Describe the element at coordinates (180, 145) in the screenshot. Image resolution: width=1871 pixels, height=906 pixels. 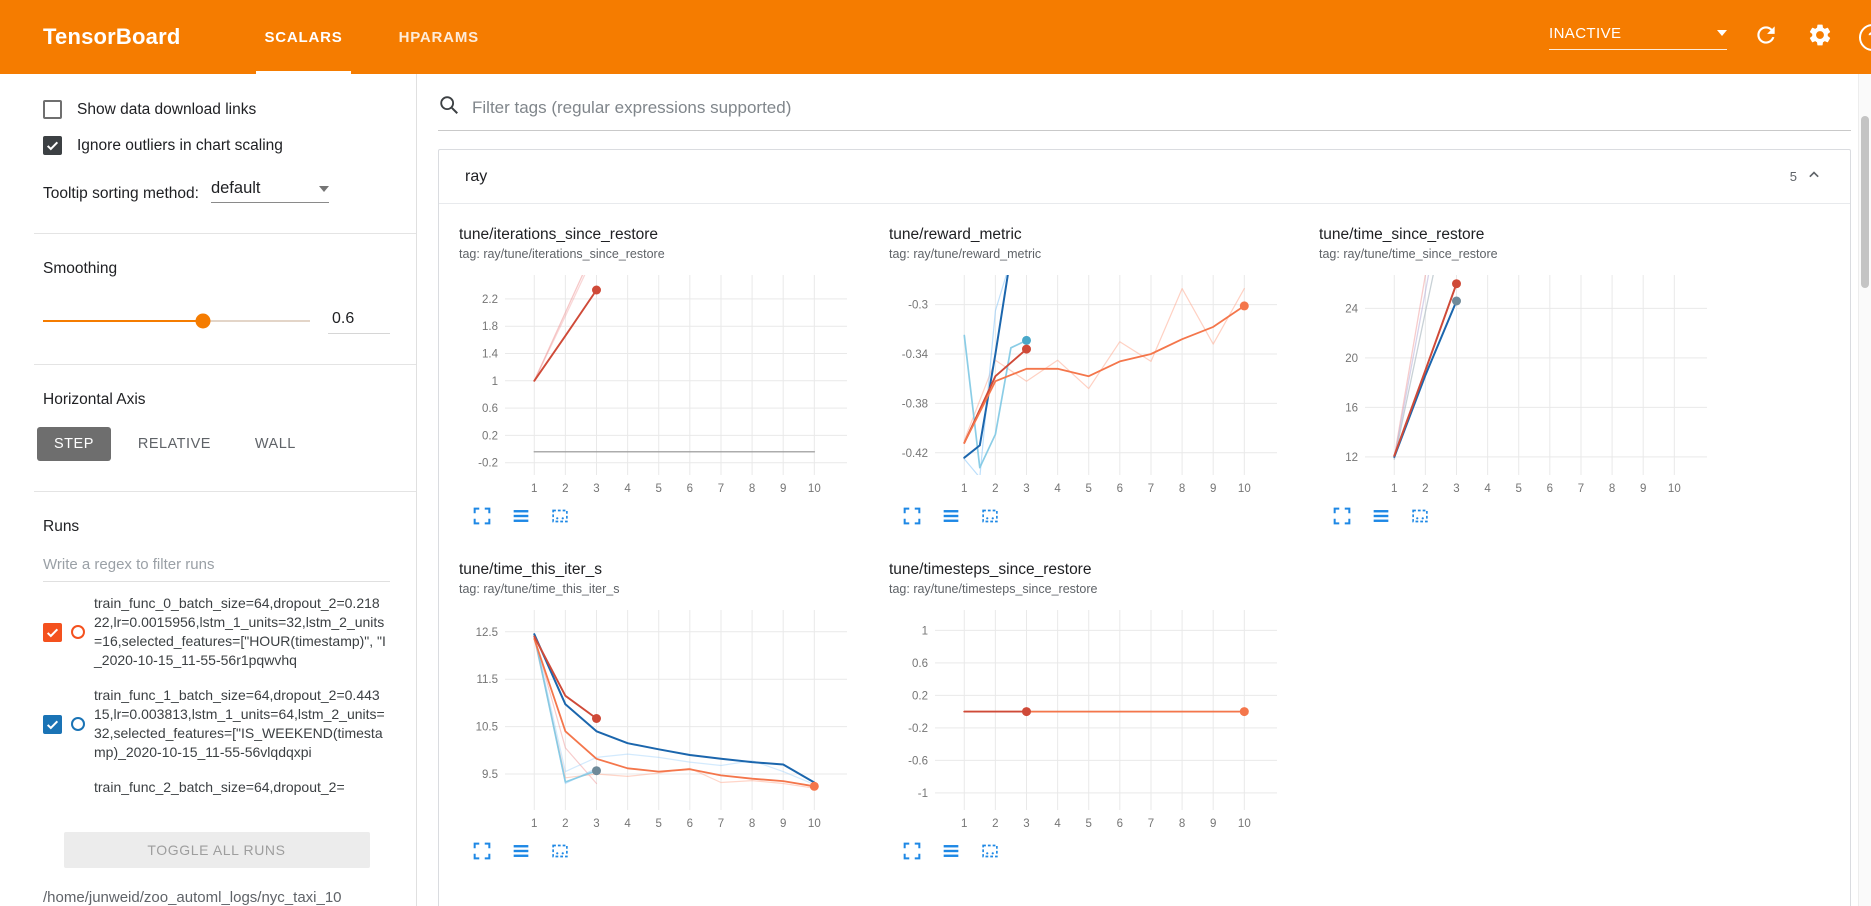
I see `ignore-outliers-label: Ignore outliers in chart scaling` at that location.